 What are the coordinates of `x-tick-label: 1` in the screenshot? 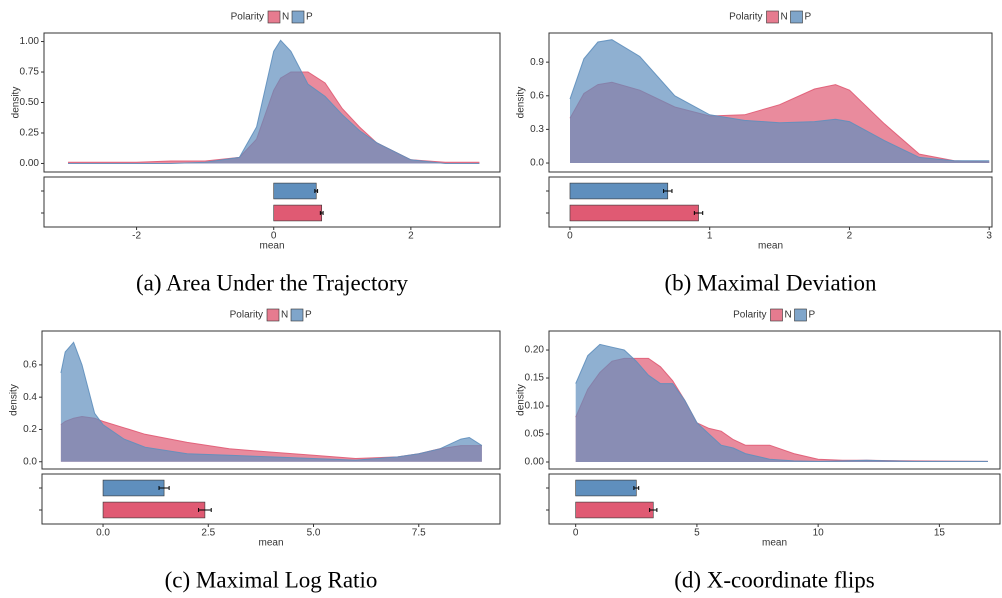 It's located at (710, 236).